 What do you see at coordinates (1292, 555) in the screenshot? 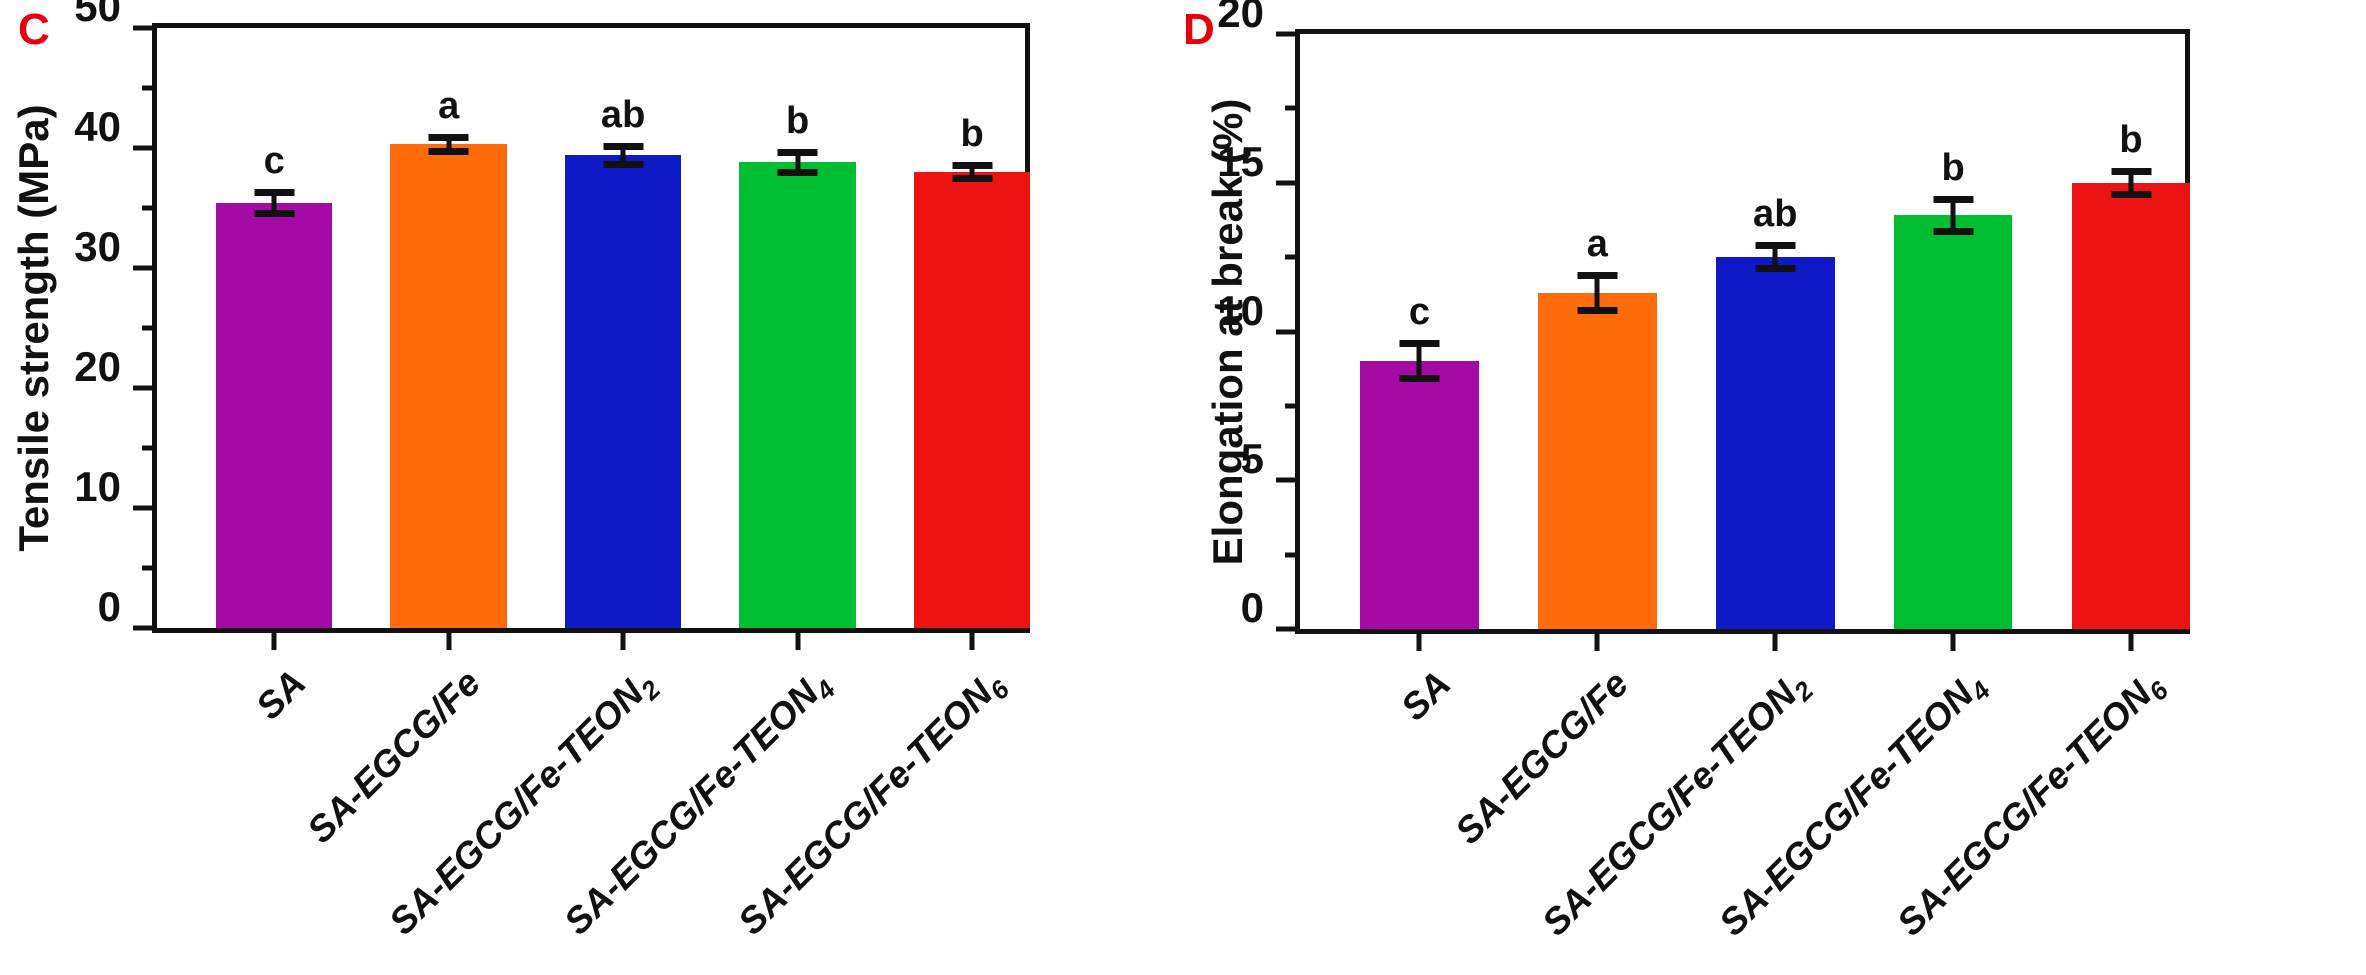
I see `y-minor-tick-2.5` at bounding box center [1292, 555].